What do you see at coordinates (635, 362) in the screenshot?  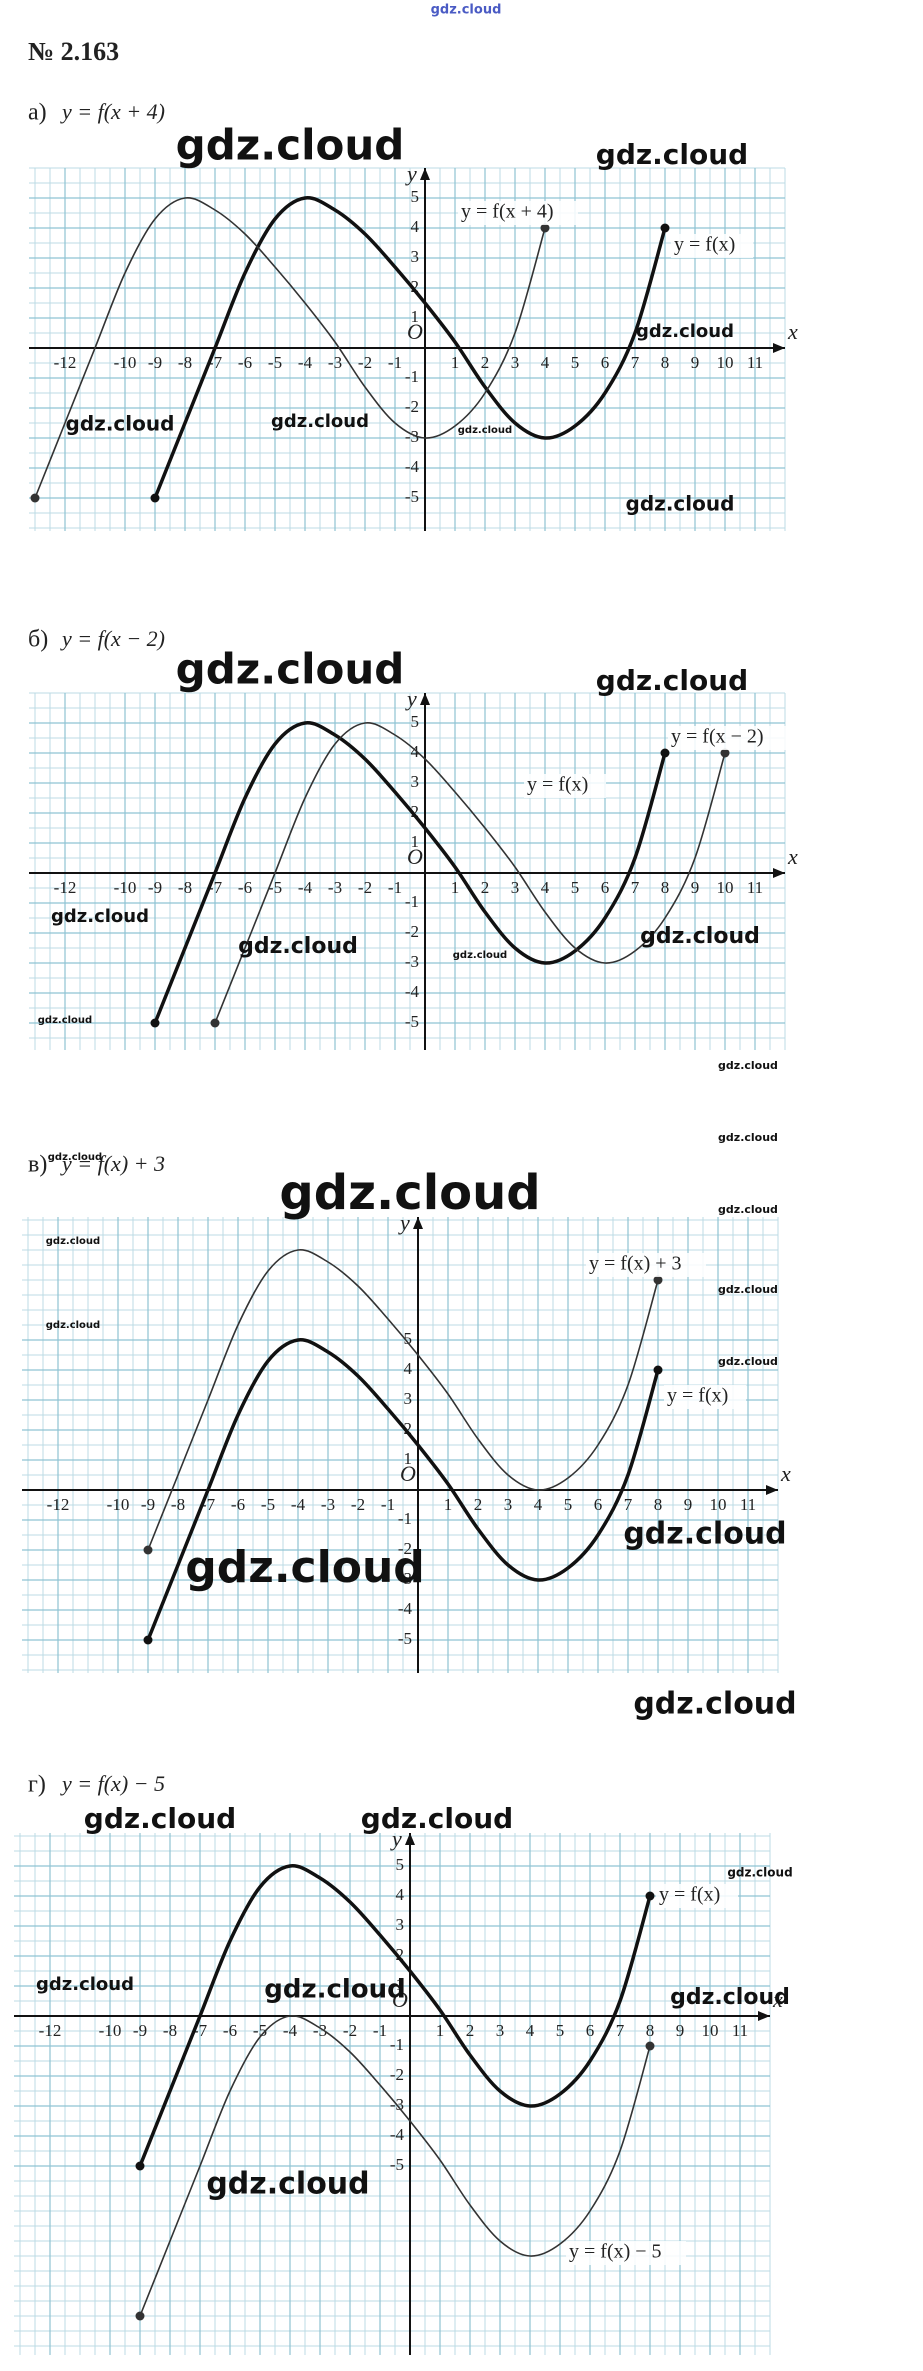 I see `x-tick-label: 7` at bounding box center [635, 362].